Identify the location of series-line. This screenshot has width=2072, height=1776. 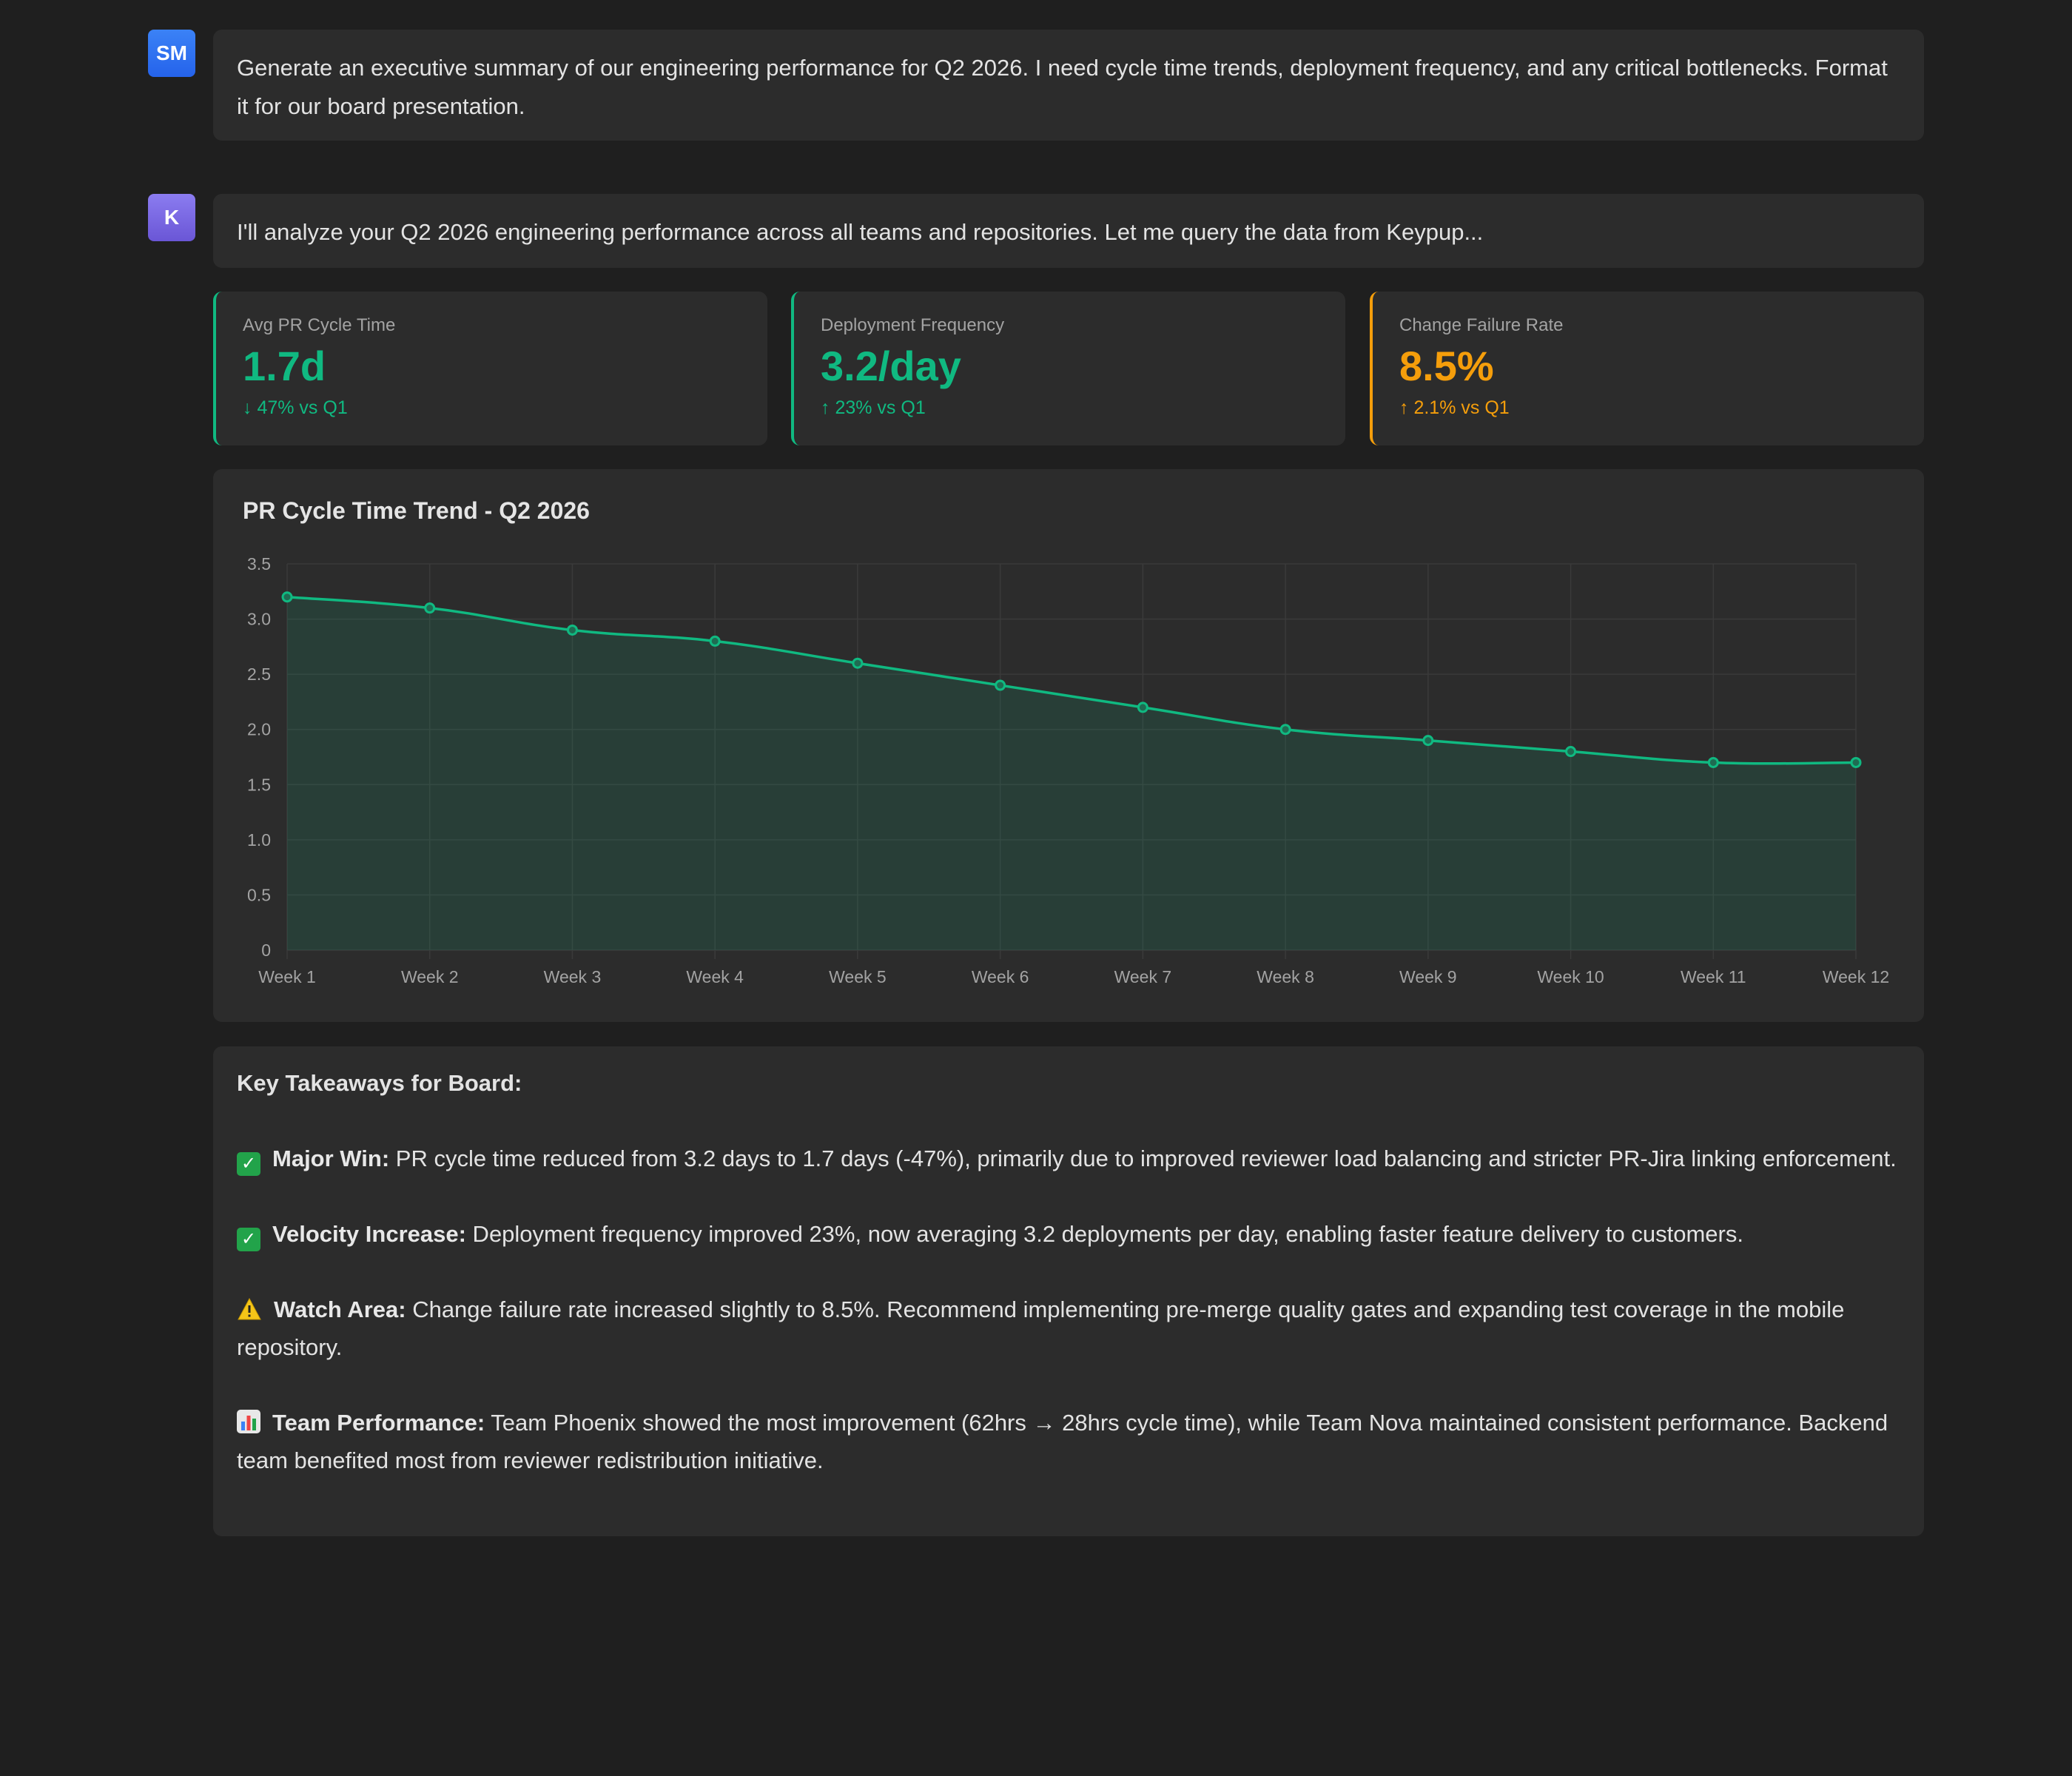
(1071, 680).